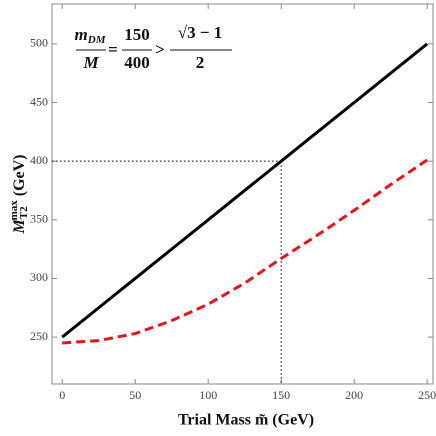  I want to click on ann-gt: >, so click(160, 49).